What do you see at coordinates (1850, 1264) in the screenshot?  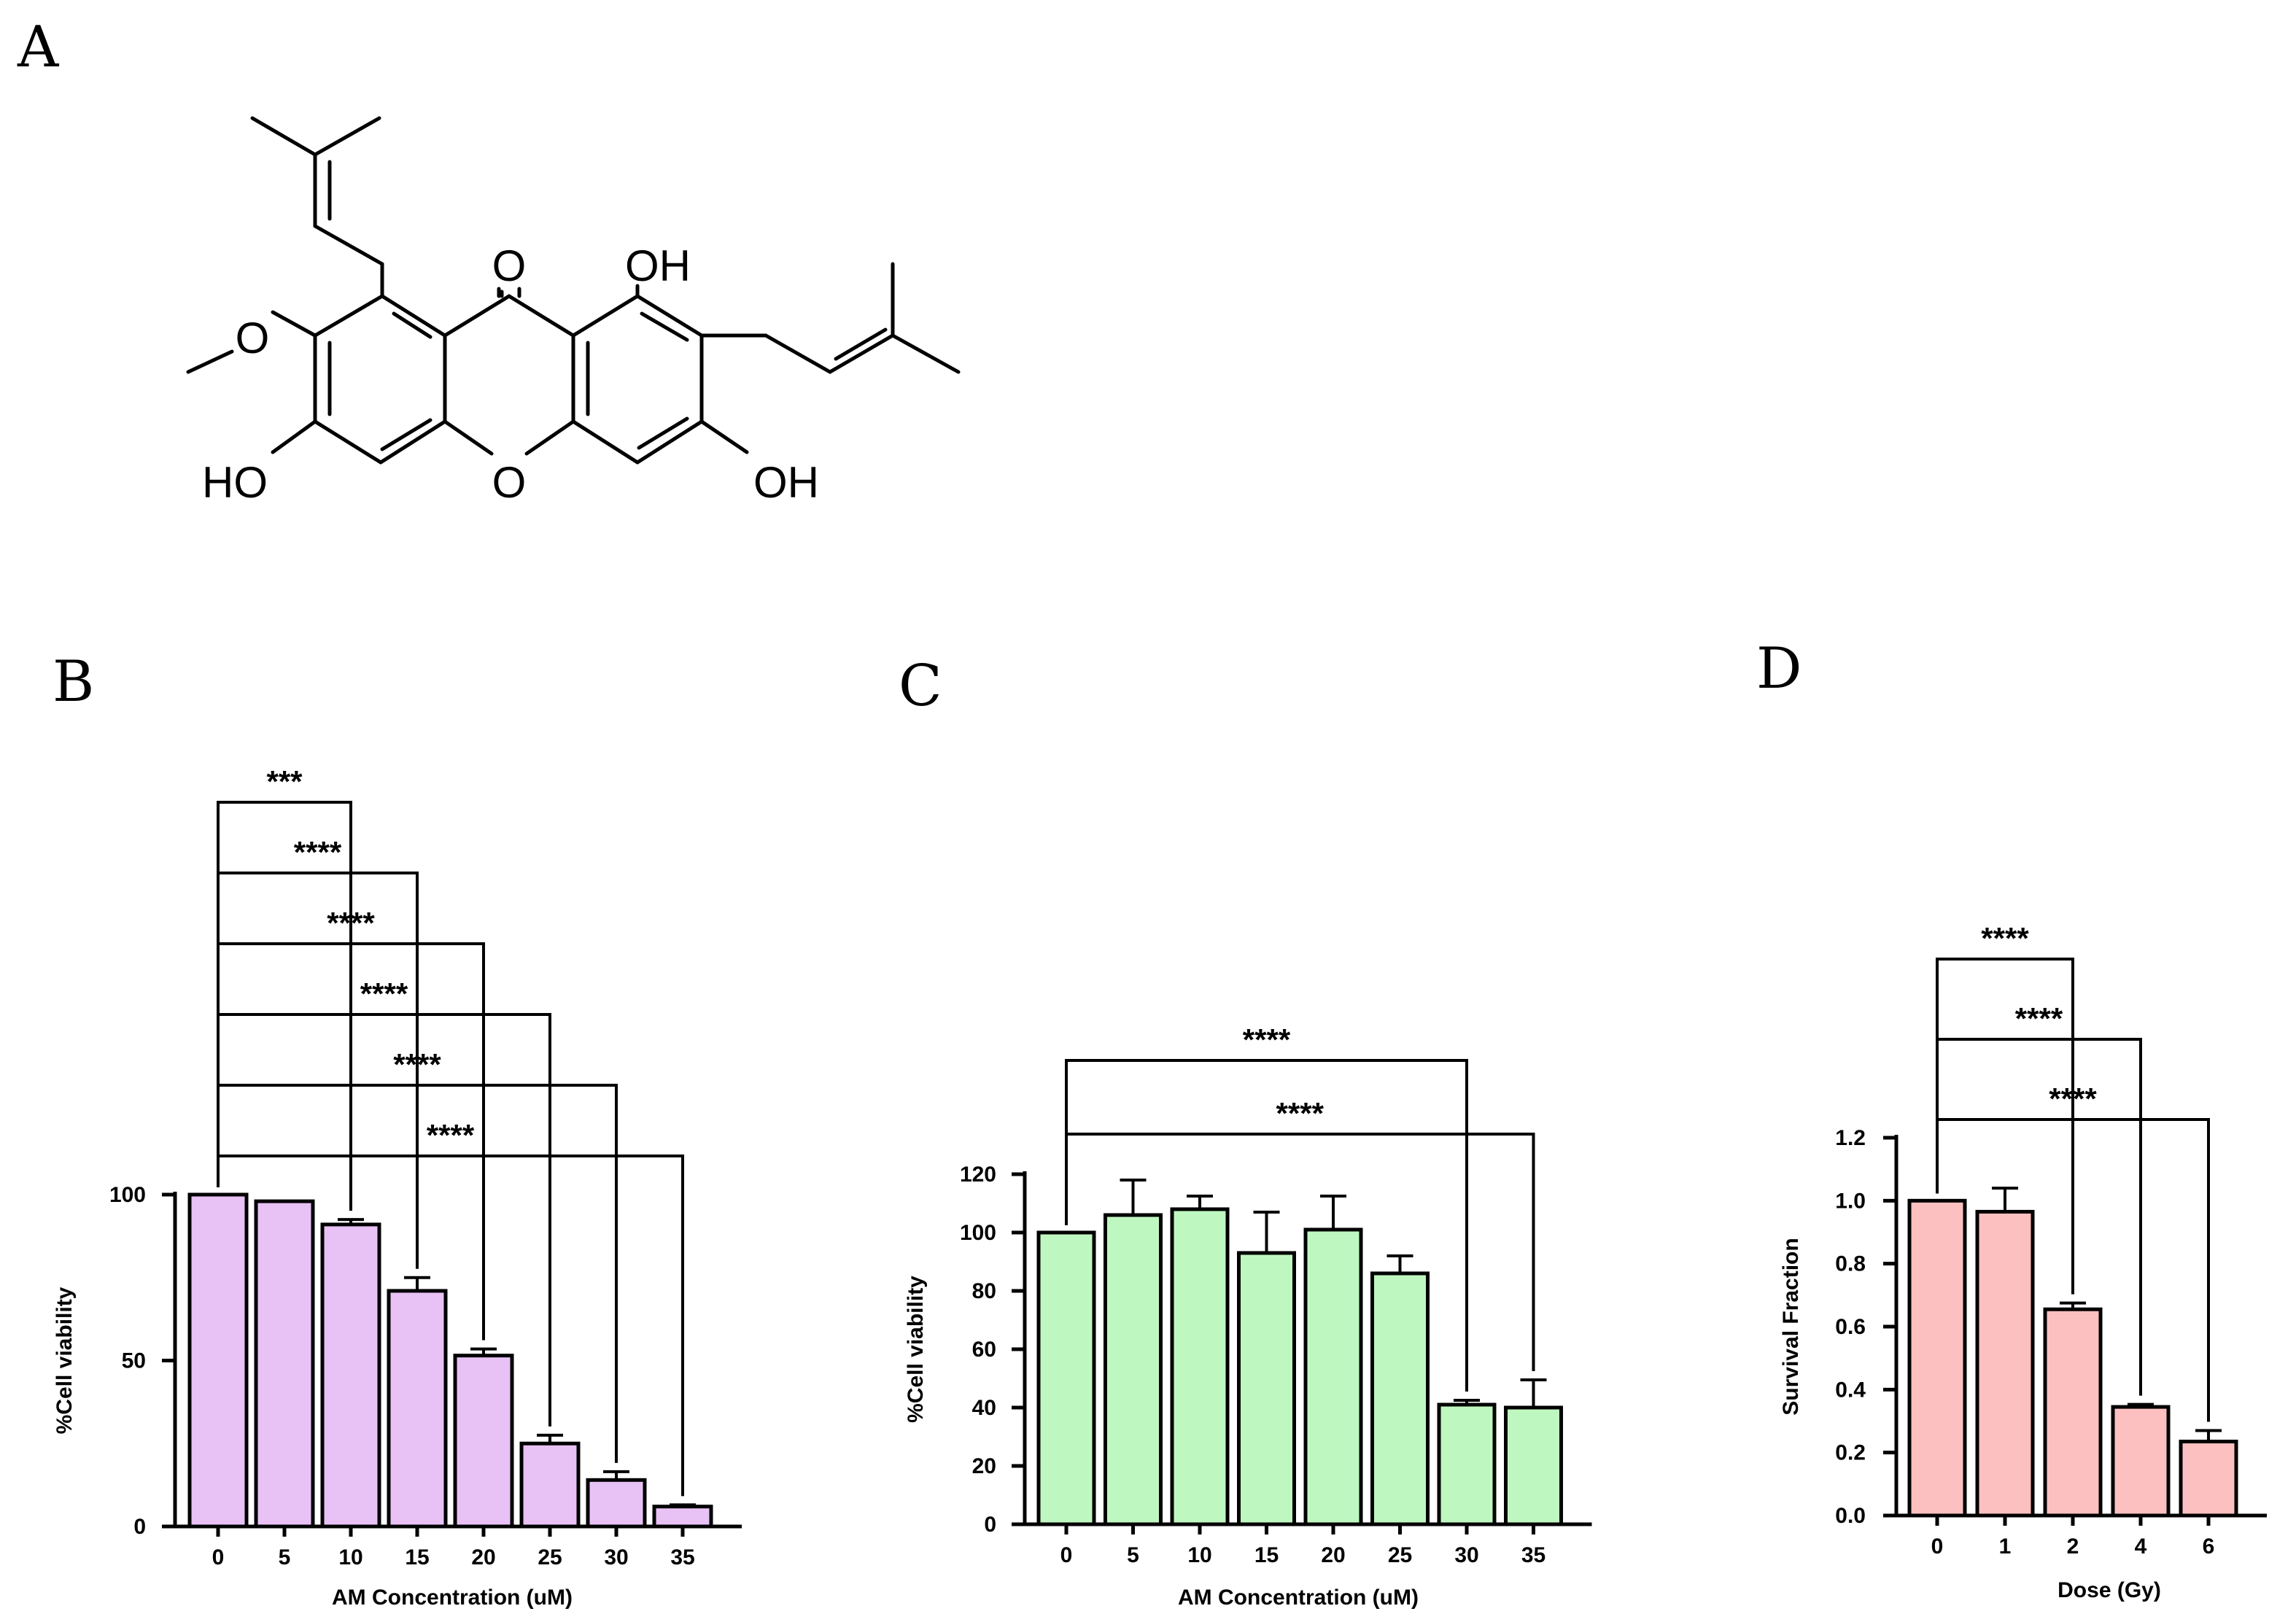 I see `y-tick-label: 0.8` at bounding box center [1850, 1264].